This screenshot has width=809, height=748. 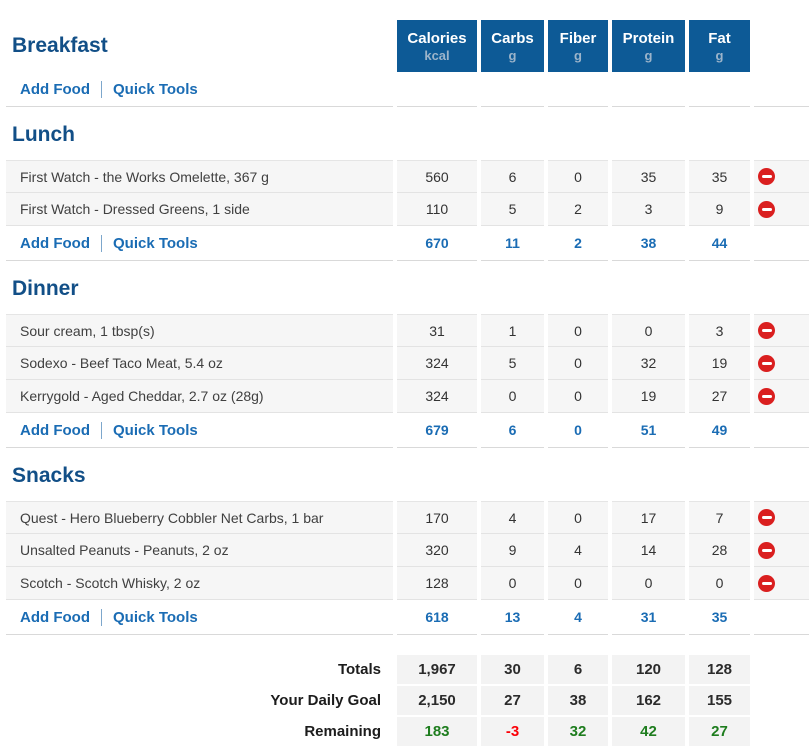 What do you see at coordinates (407, 243) in the screenshot?
I see `add-food-row: Add Food Quick Tools 670 11 2 38 44` at bounding box center [407, 243].